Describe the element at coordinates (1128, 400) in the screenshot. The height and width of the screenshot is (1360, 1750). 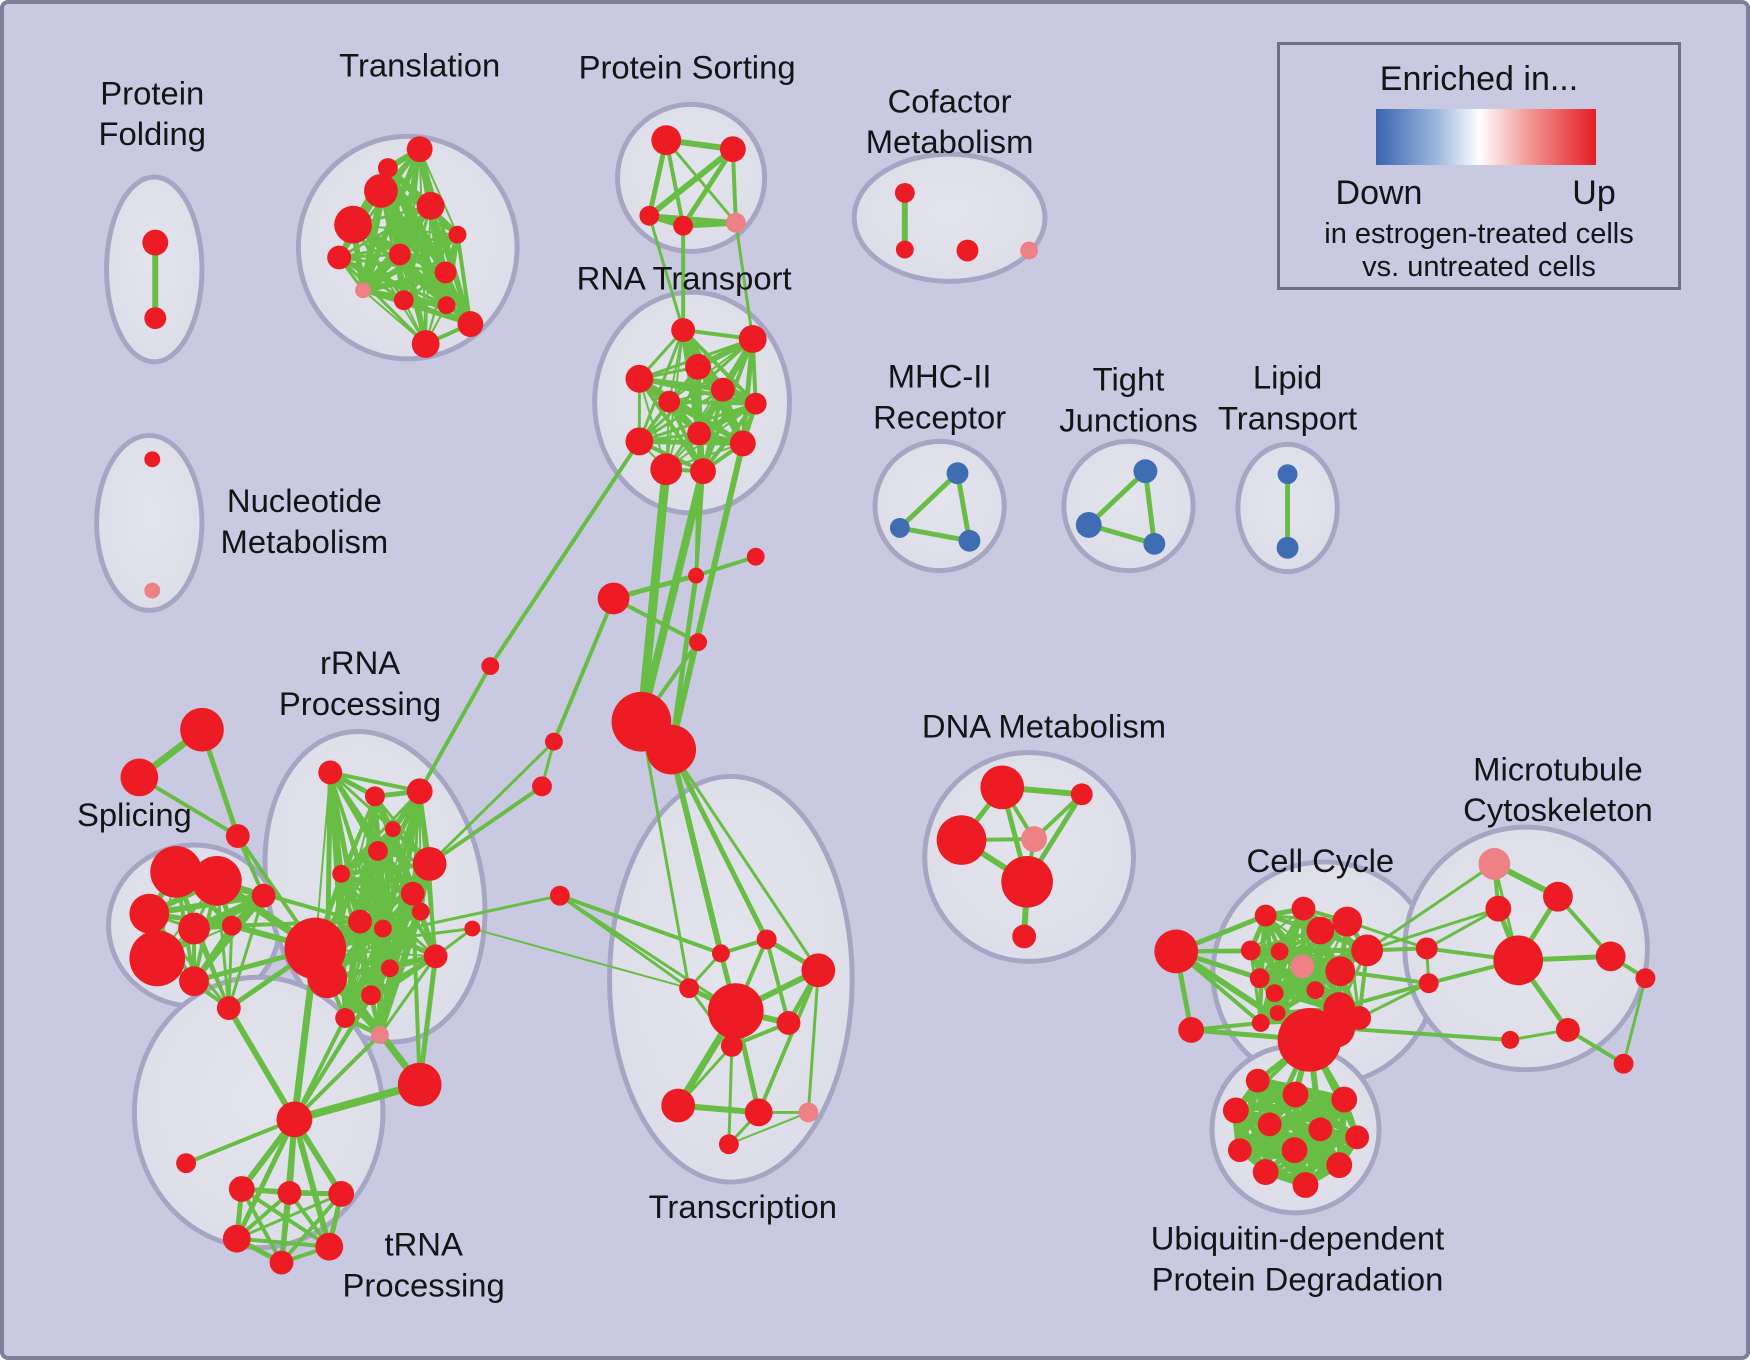
I see `tight-junctions-label: Tight Junctions` at that location.